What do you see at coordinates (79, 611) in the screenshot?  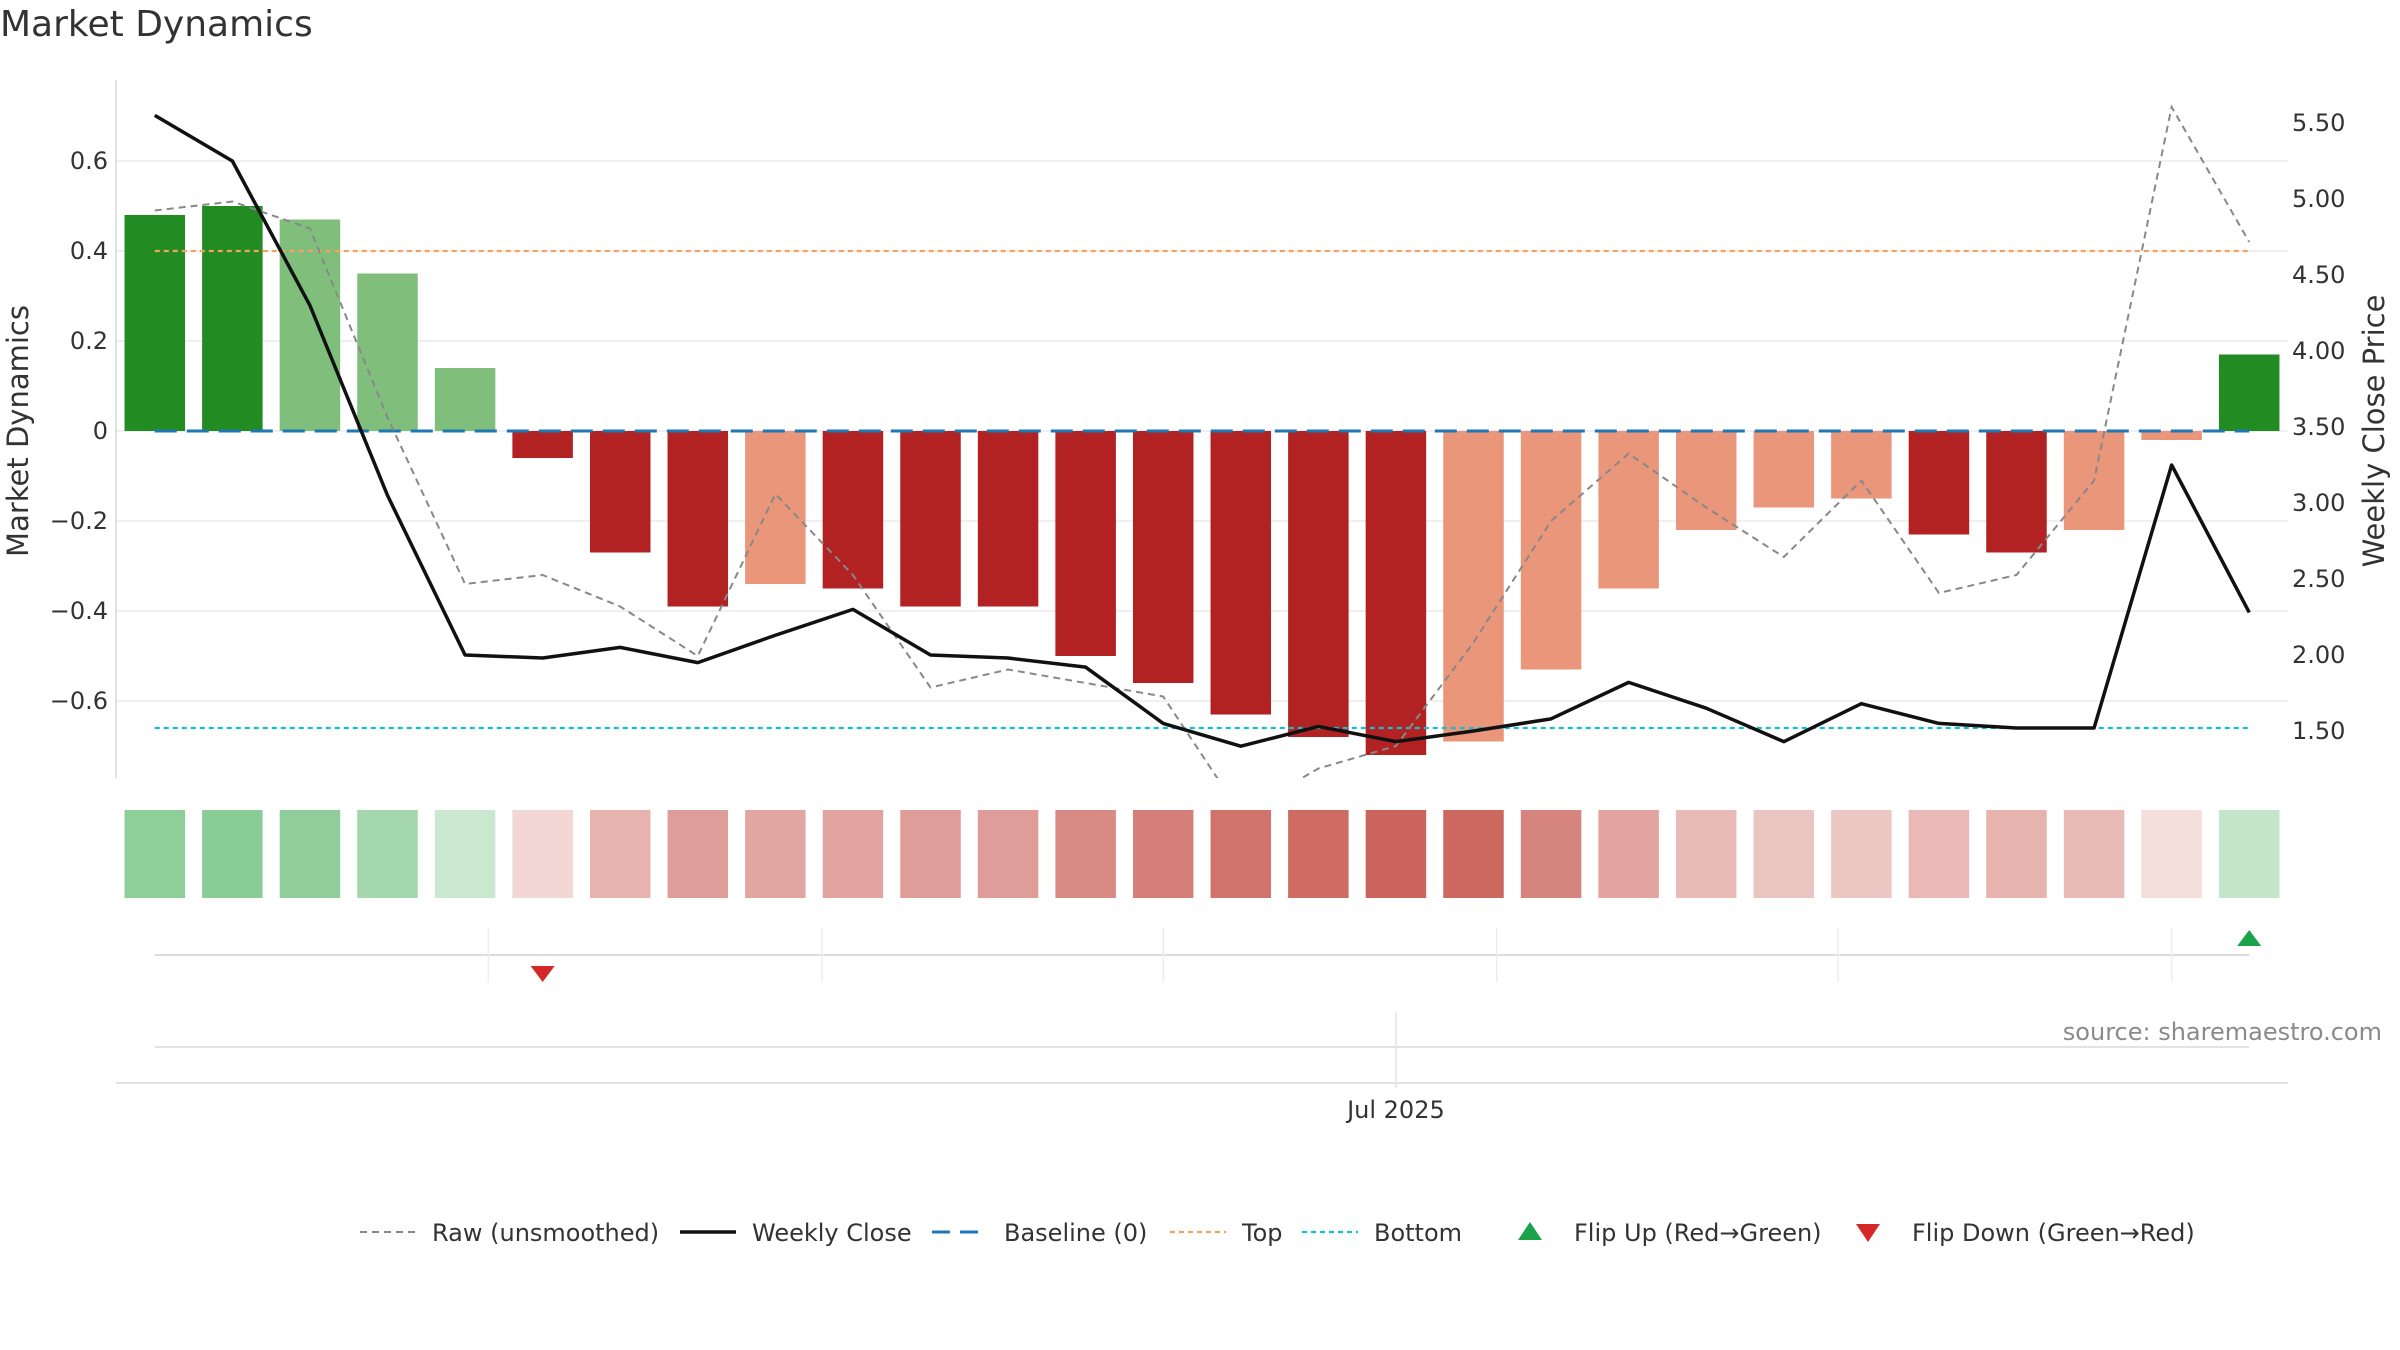 I see `left-tick-label: −0.4` at bounding box center [79, 611].